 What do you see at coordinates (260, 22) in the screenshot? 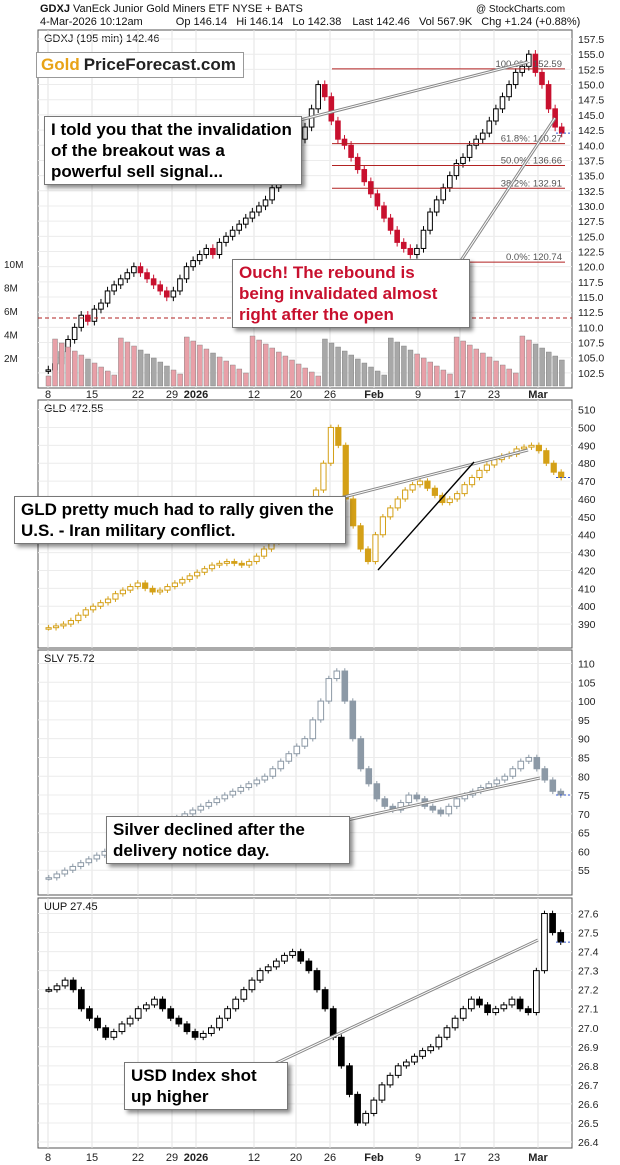
I see `quote-high: Hi 146.14` at bounding box center [260, 22].